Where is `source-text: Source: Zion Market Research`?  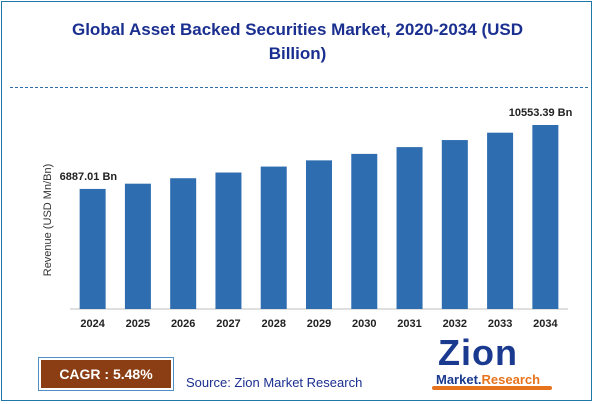 source-text: Source: Zion Market Research is located at coordinates (274, 382).